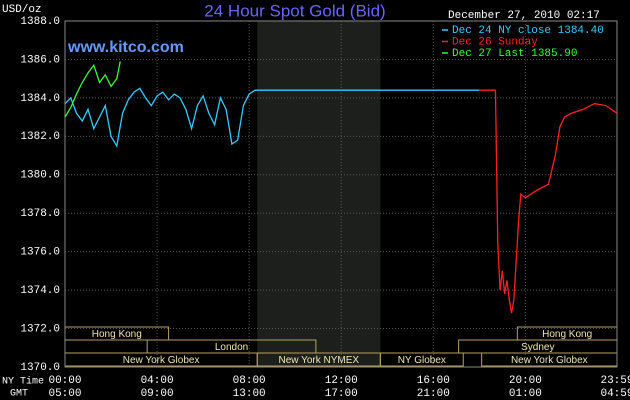 This screenshot has height=400, width=630. I want to click on chart-title: 24 Hour Spot Gold (Bid), so click(294, 10).